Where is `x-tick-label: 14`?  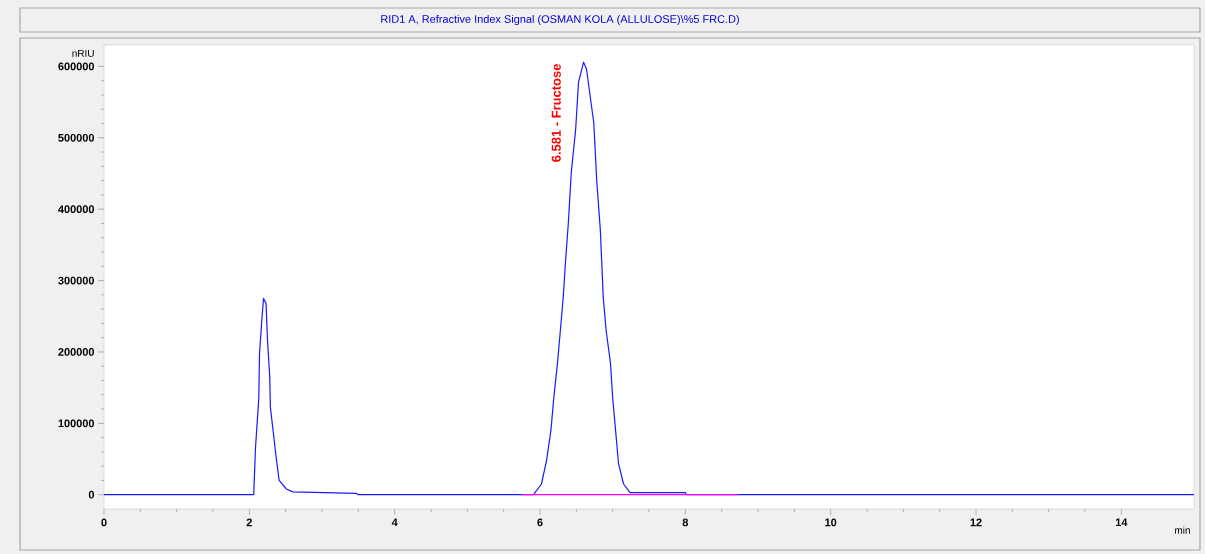 x-tick-label: 14 is located at coordinates (1121, 522).